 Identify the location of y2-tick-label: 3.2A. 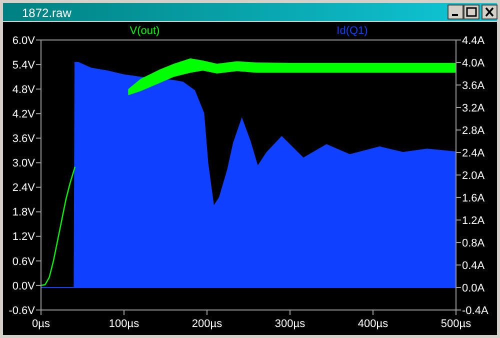
(474, 108).